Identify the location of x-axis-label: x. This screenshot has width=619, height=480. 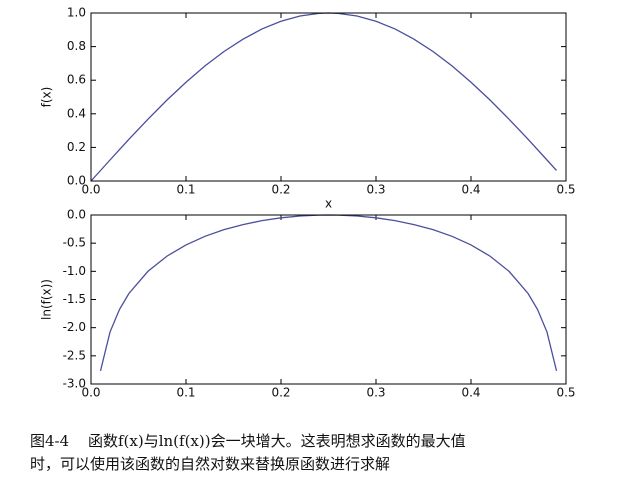
(328, 204).